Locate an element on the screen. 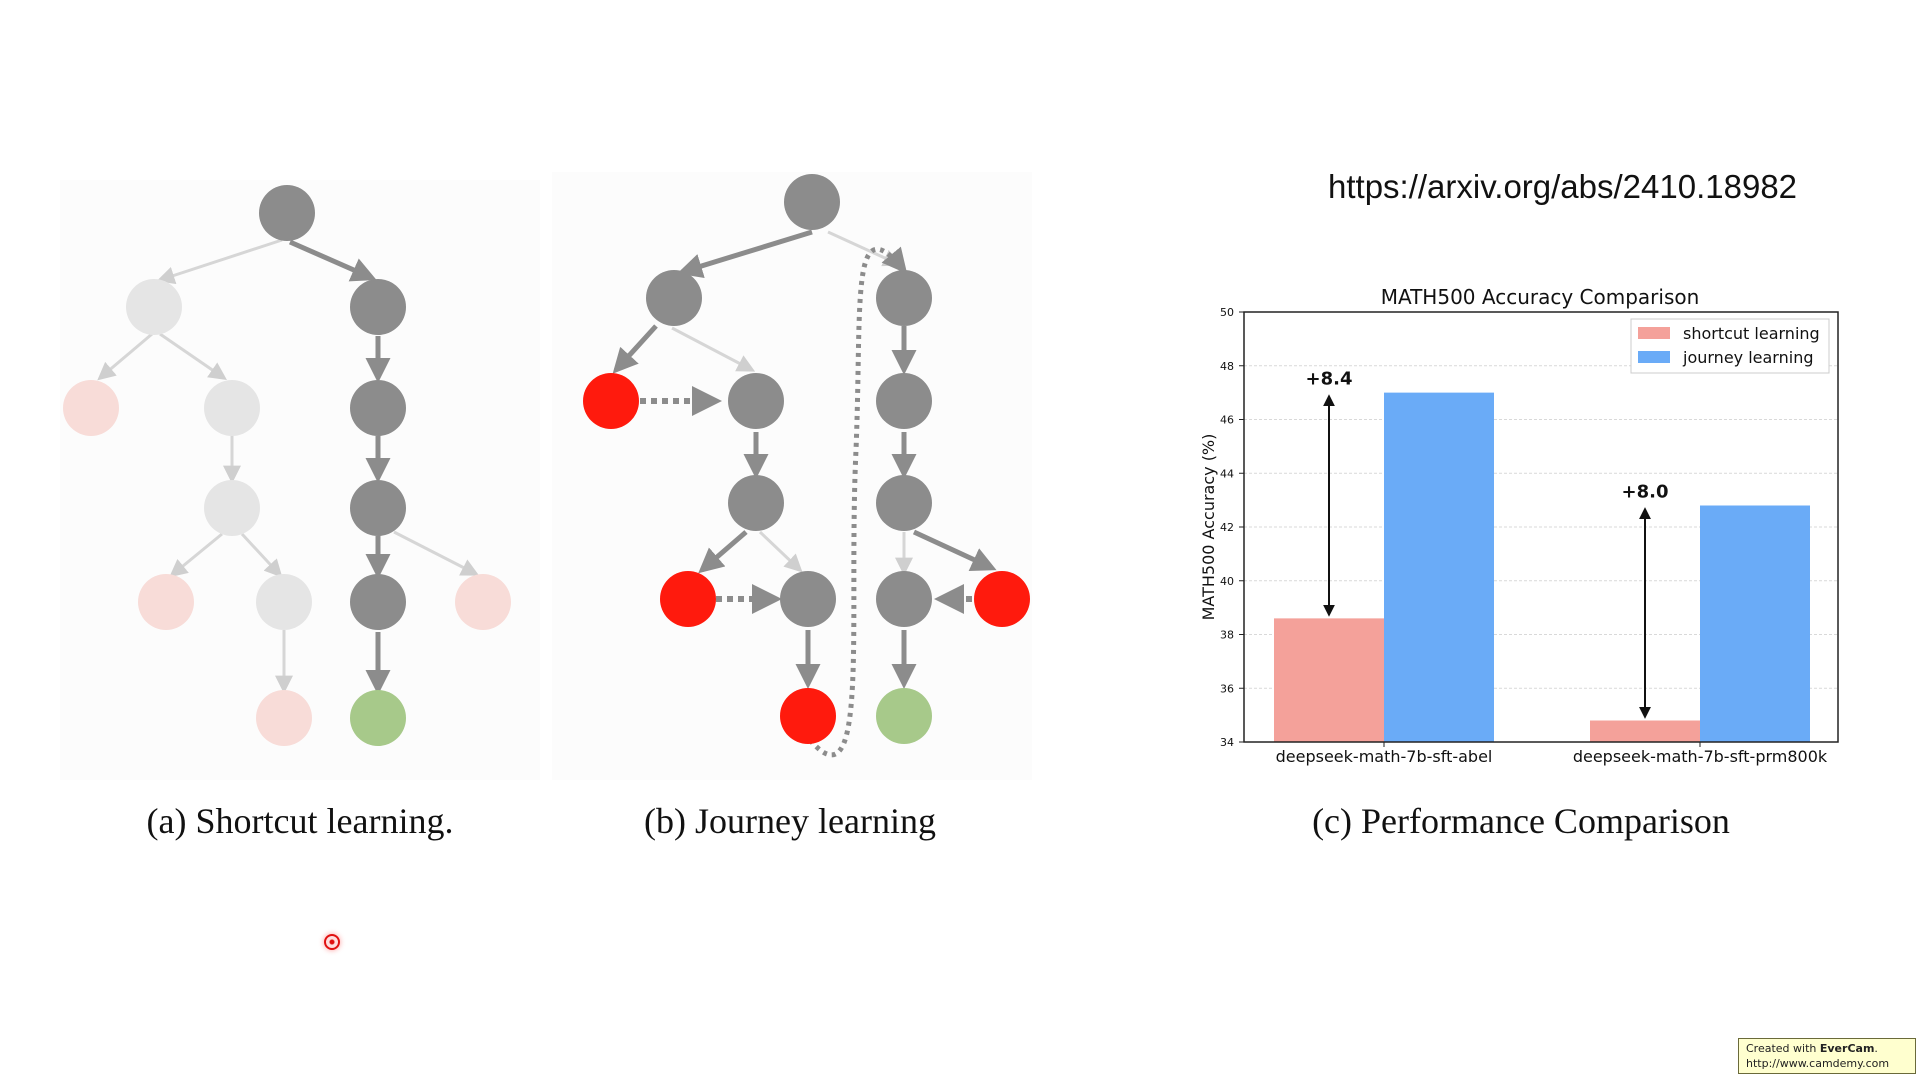 The image size is (1920, 1080). improvement-label: +8.0 is located at coordinates (1645, 492).